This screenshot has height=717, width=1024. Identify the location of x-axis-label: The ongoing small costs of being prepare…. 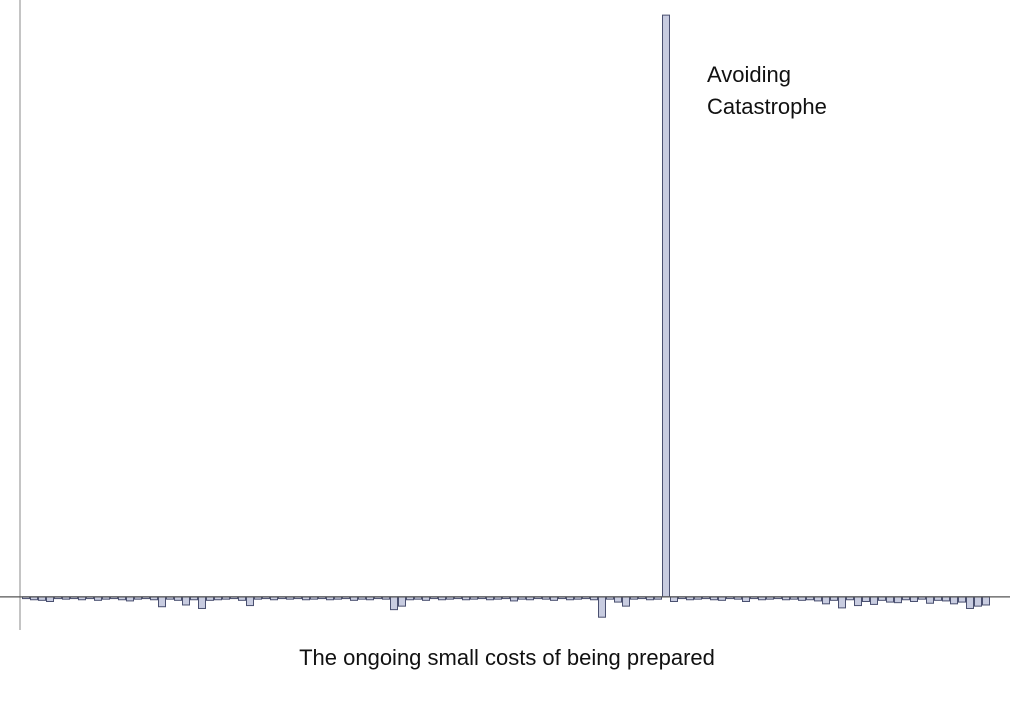
(507, 657).